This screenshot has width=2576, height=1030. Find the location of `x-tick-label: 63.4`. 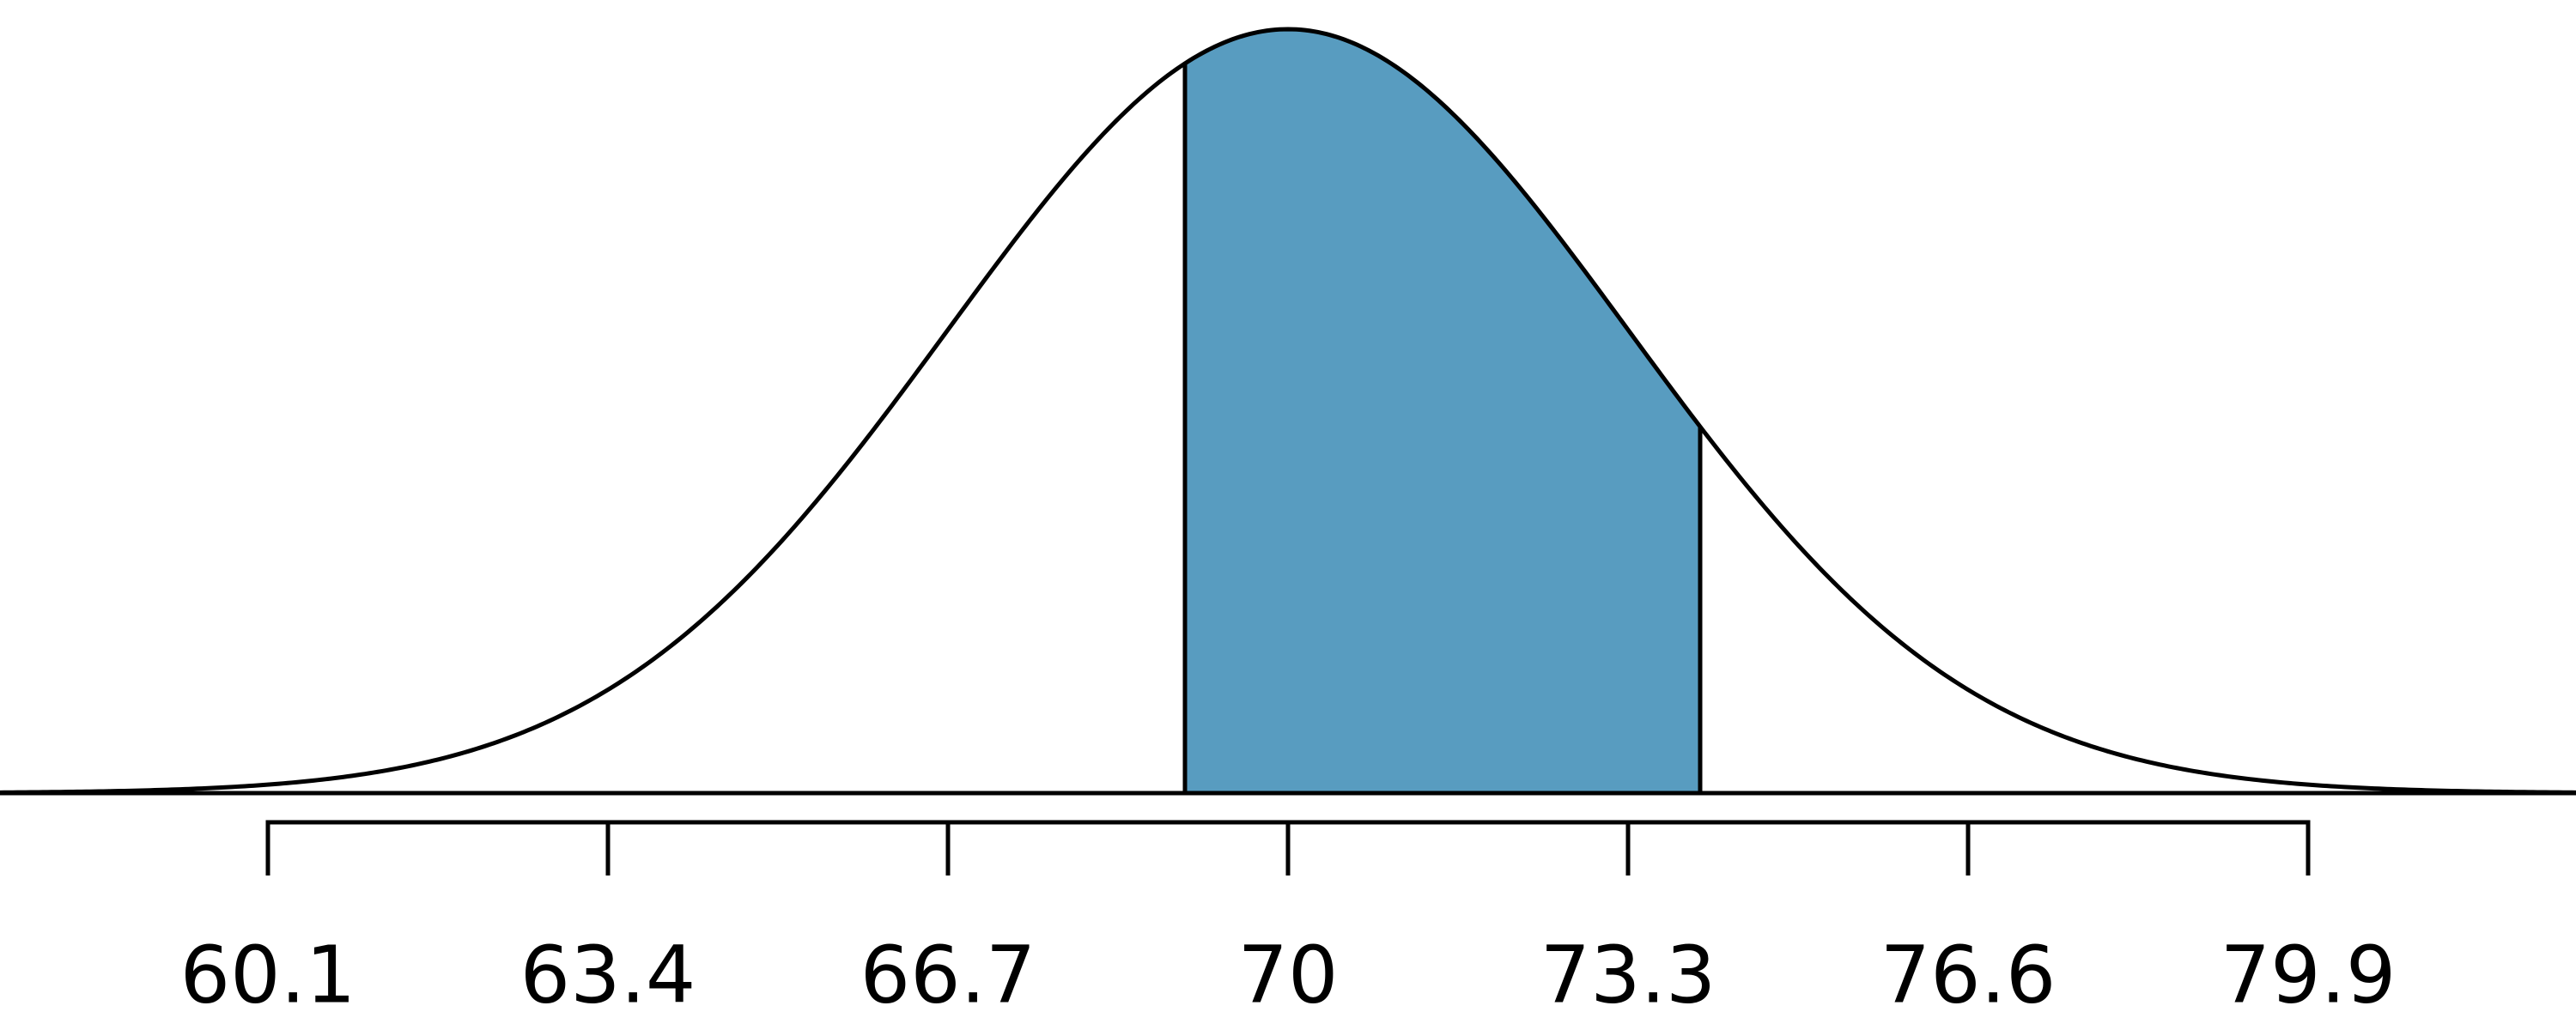

x-tick-label: 63.4 is located at coordinates (608, 975).